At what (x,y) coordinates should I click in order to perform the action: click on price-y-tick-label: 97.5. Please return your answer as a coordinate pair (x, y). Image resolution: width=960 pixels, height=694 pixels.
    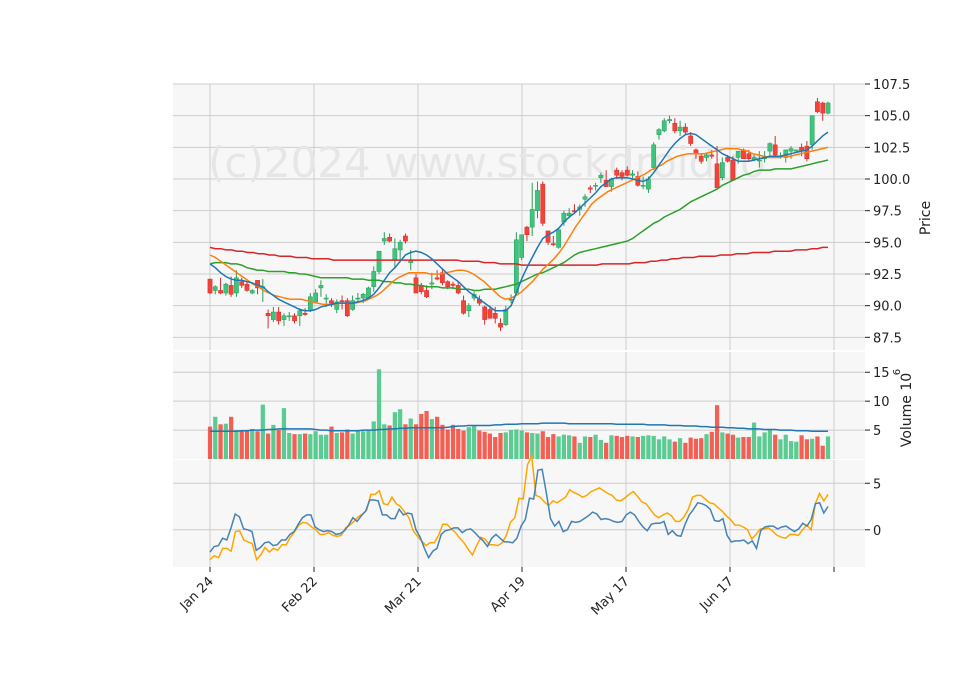
    Looking at the image, I should click on (887, 212).